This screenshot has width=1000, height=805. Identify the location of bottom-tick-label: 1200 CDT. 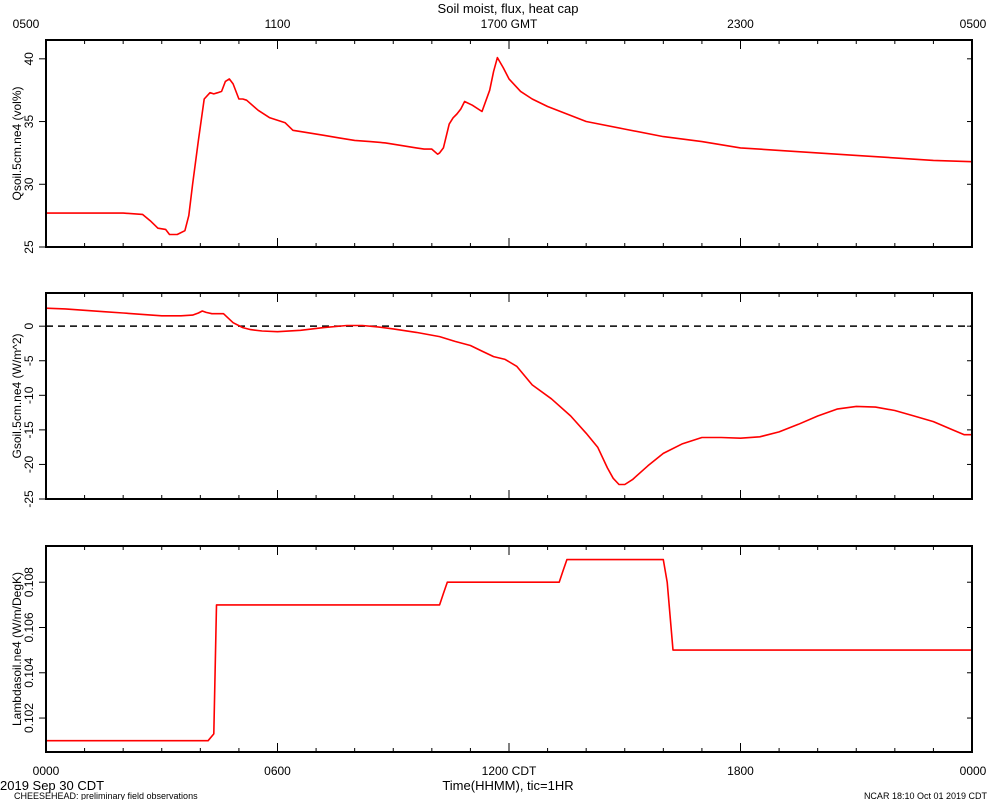
(509, 771).